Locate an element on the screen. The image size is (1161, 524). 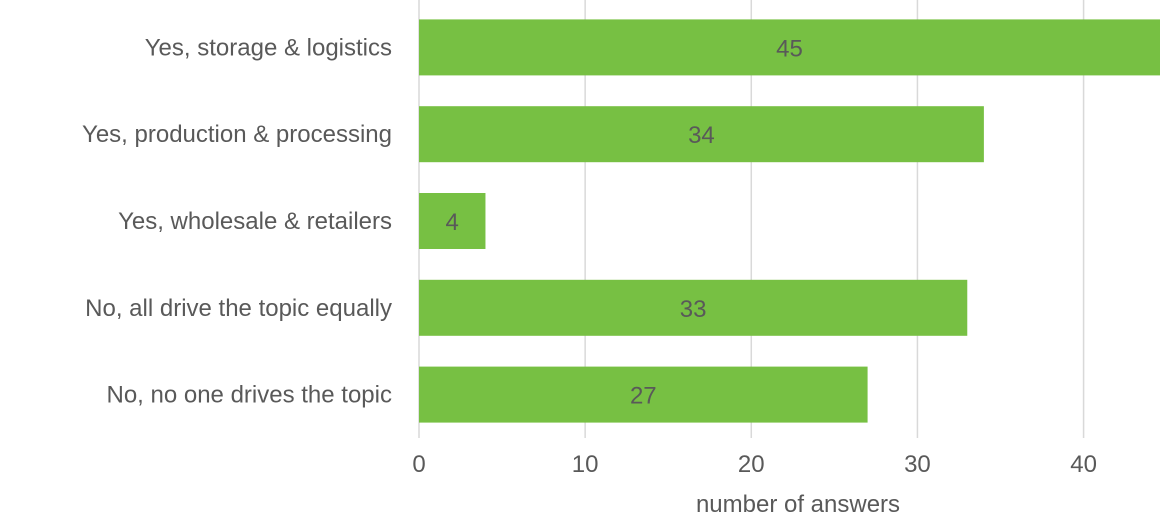
x-tick-label: 20 is located at coordinates (751, 464).